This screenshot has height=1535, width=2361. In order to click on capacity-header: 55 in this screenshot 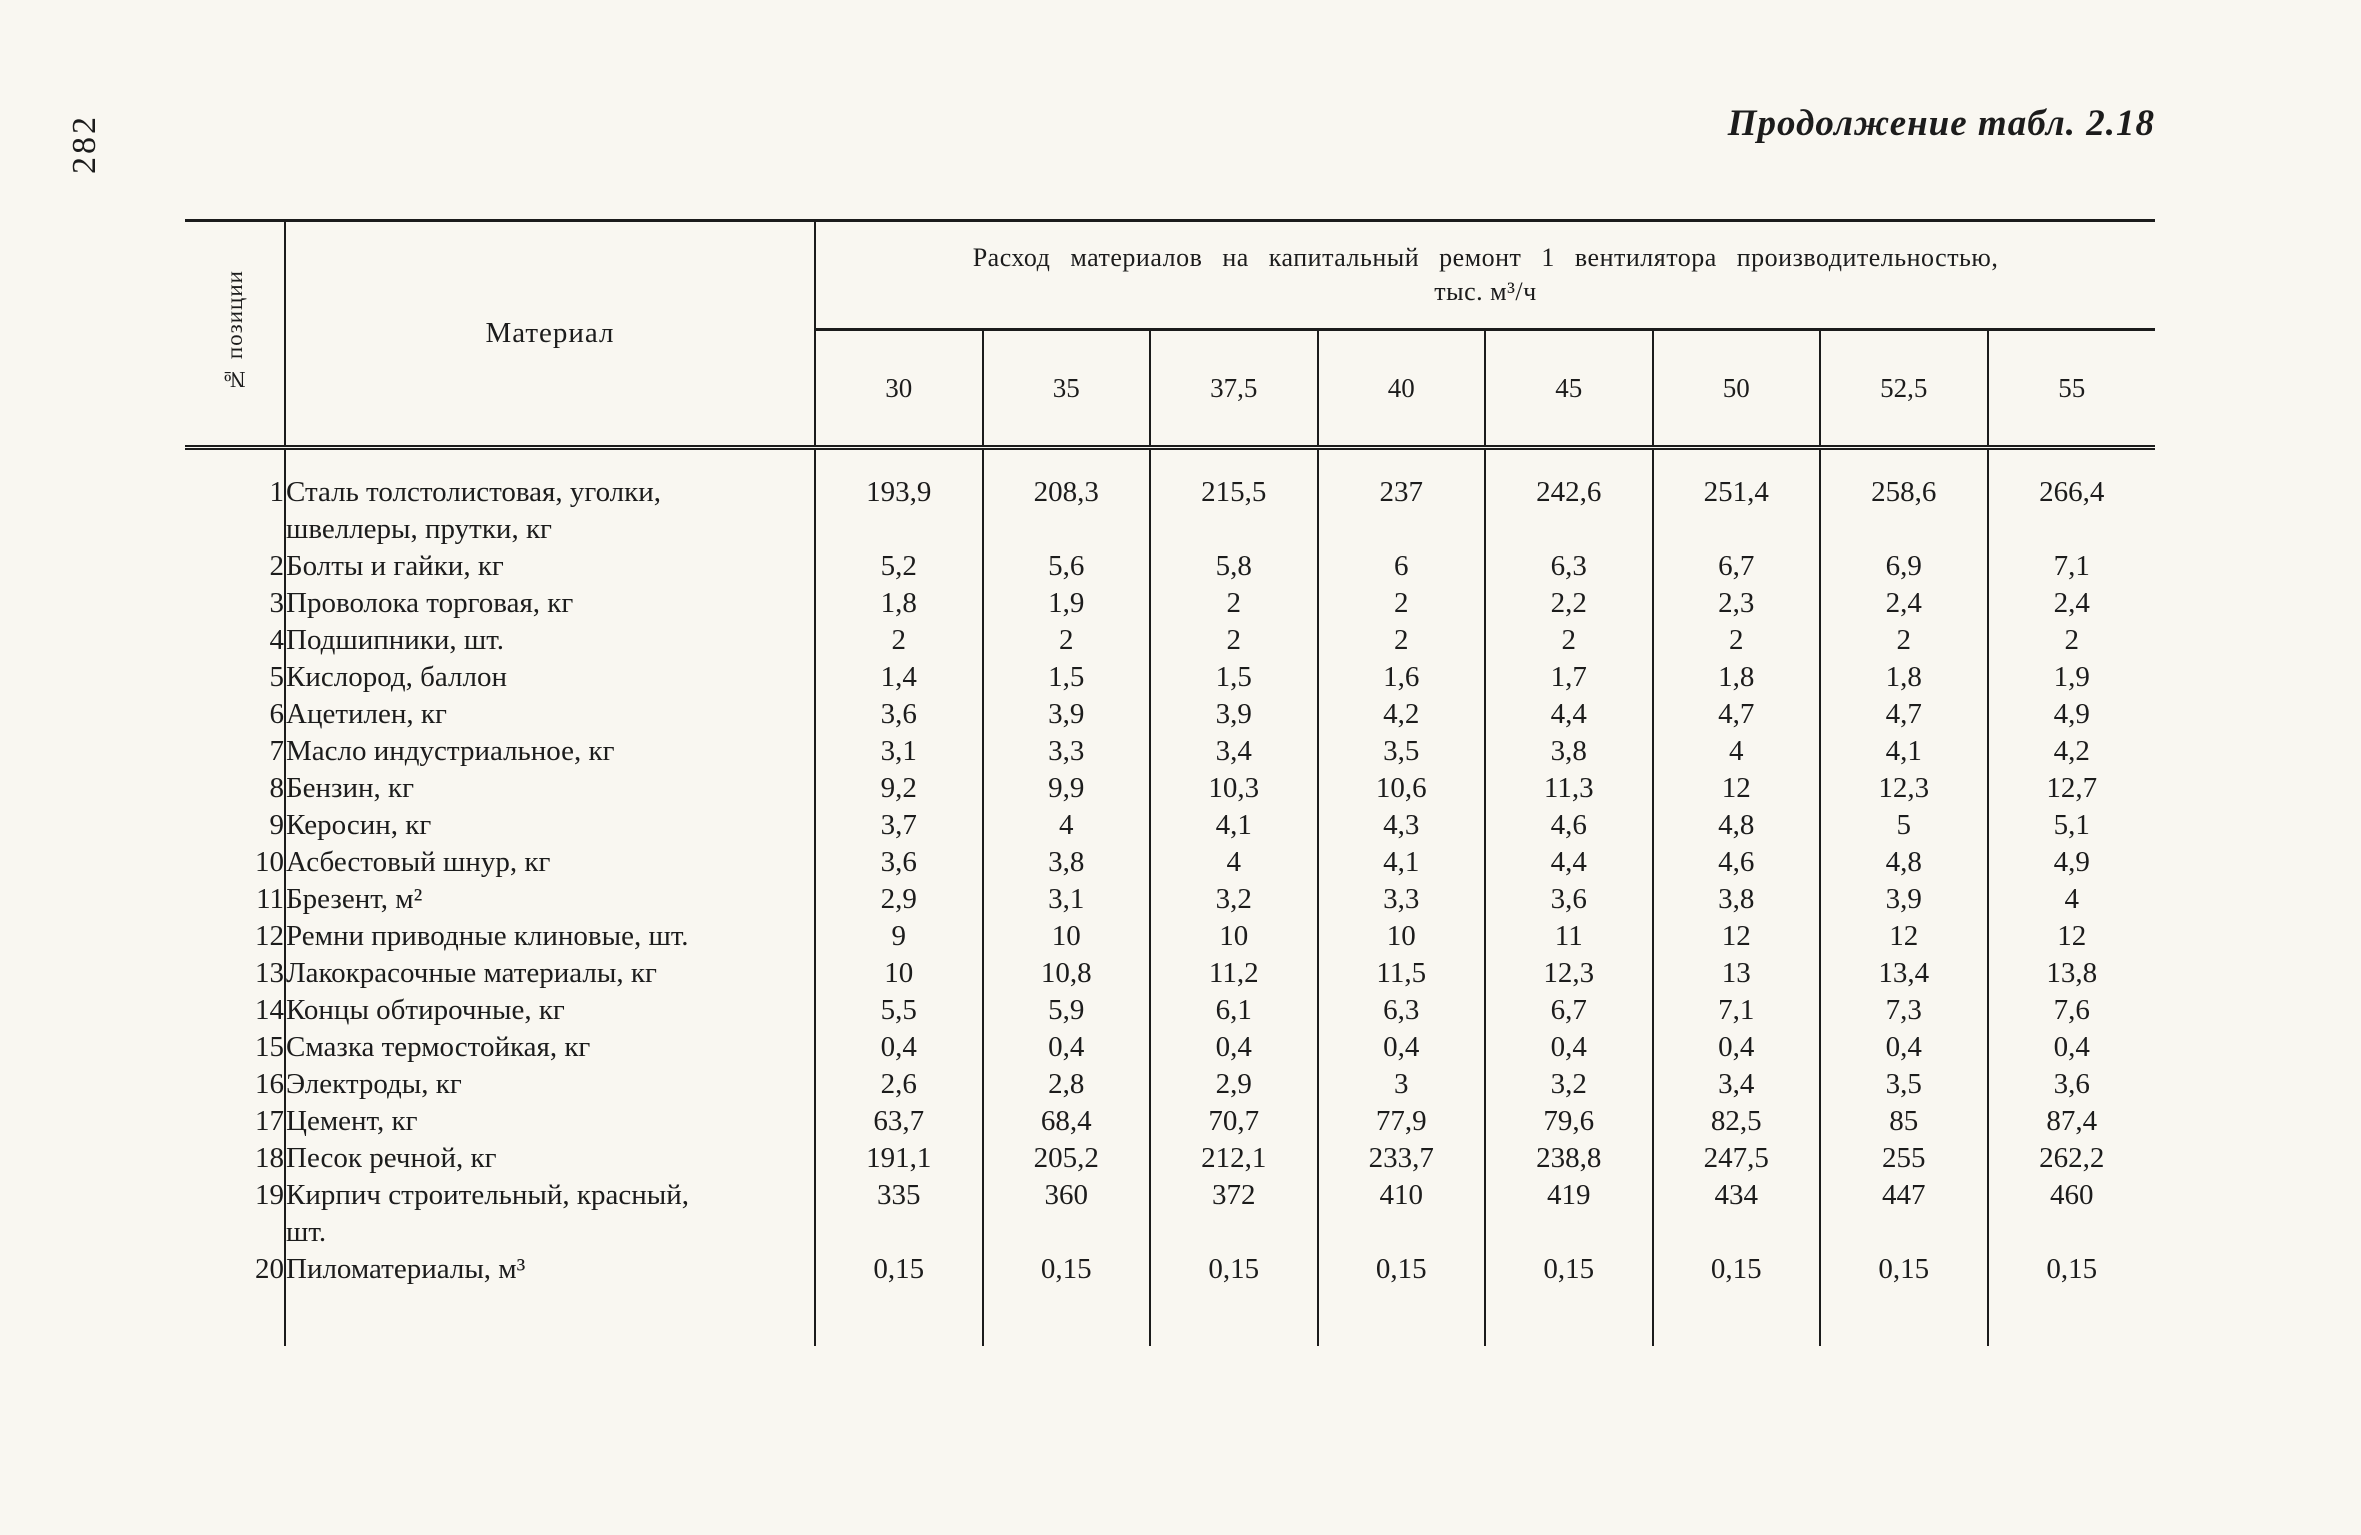, I will do `click(2071, 389)`.